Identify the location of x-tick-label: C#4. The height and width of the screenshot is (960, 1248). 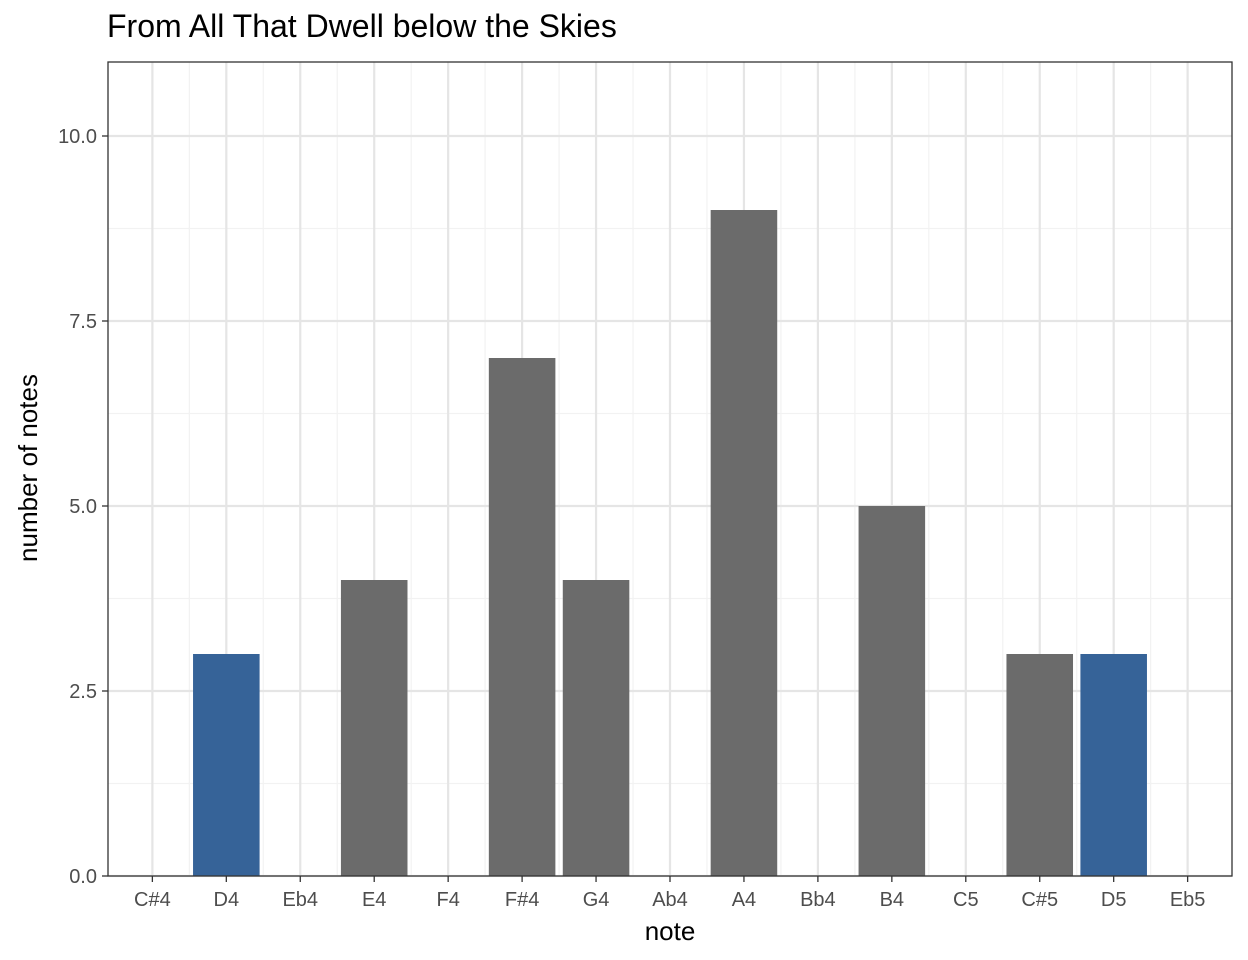
(152, 900).